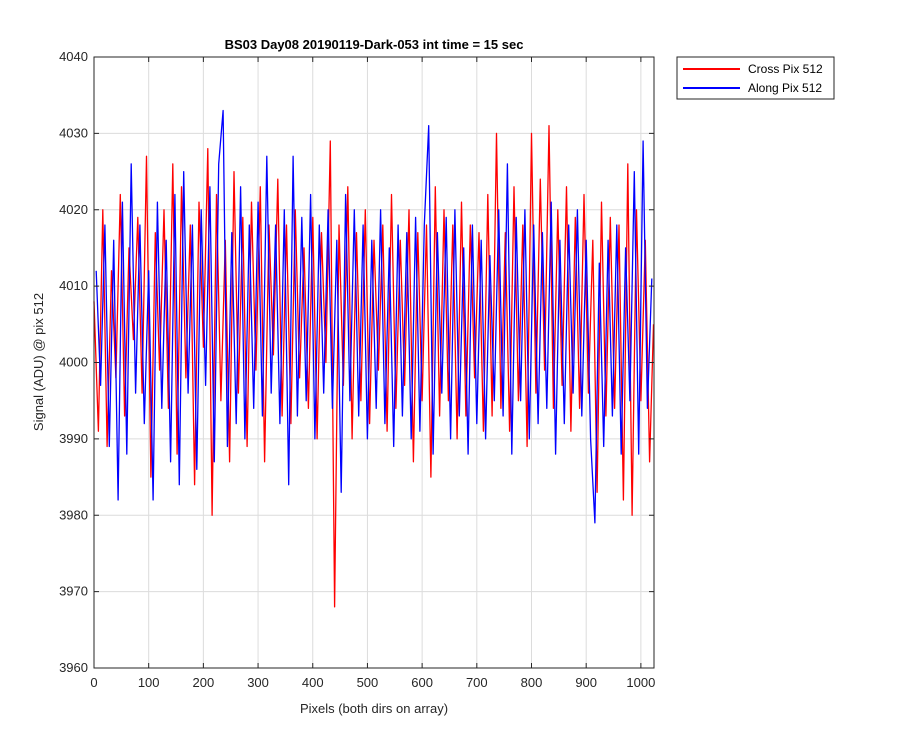 The height and width of the screenshot is (750, 900). I want to click on x-tick-label: 0, so click(93, 682).